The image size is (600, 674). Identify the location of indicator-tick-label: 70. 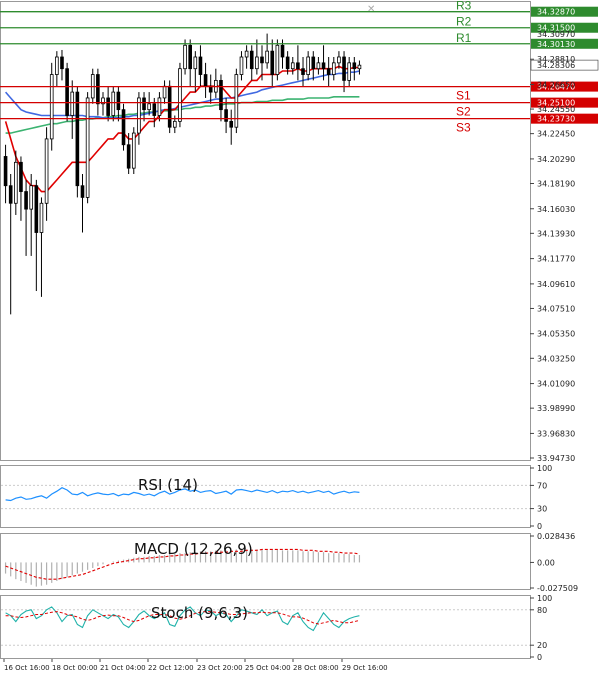
(542, 485).